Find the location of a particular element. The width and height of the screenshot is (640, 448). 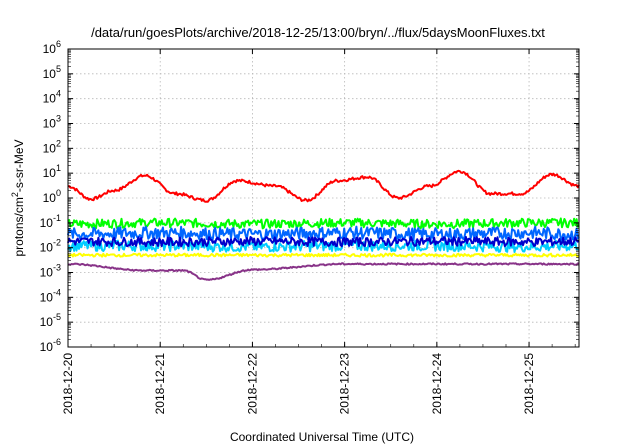

y-axis-label: protons/cm2-s-sr-MeV is located at coordinates (18, 197).